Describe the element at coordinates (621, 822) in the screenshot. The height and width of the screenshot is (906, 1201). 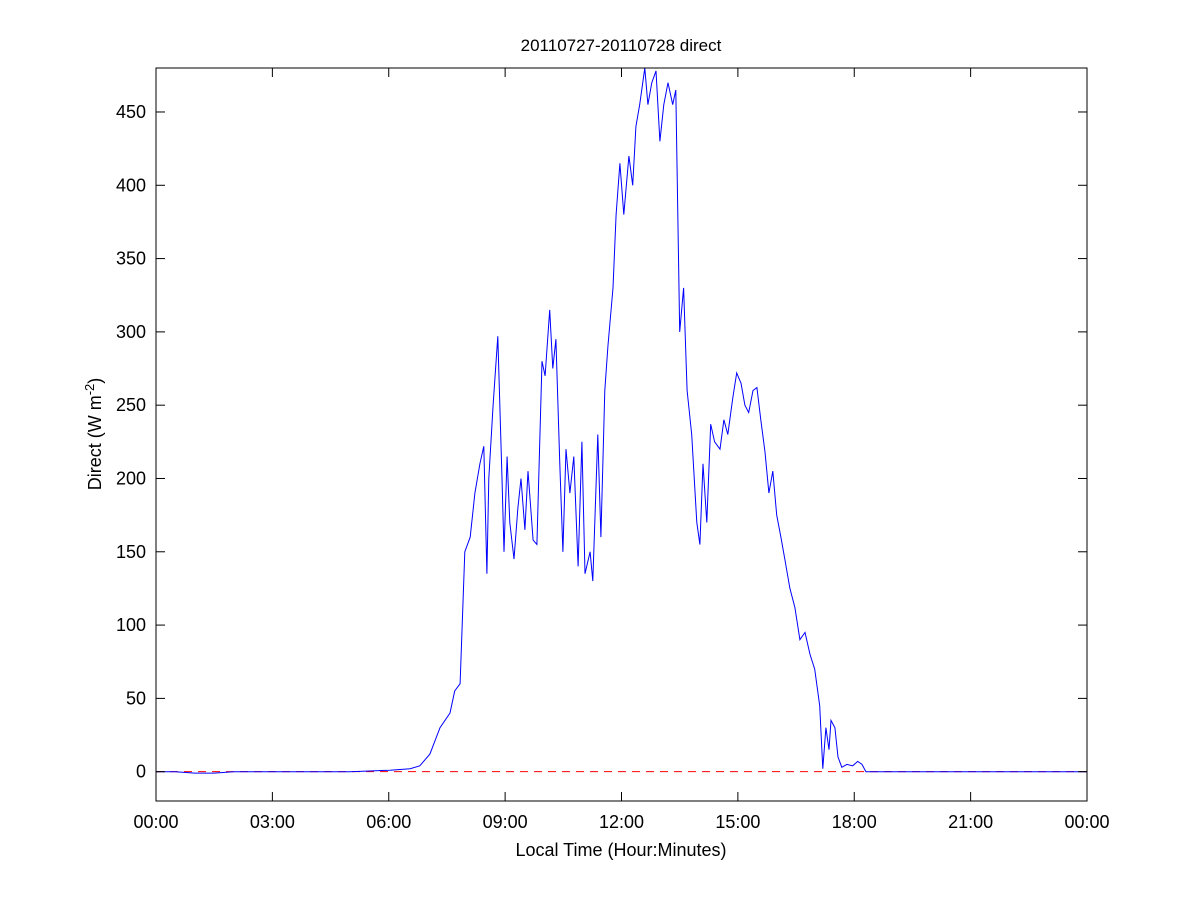
I see `x-tick-label: 12:00` at that location.